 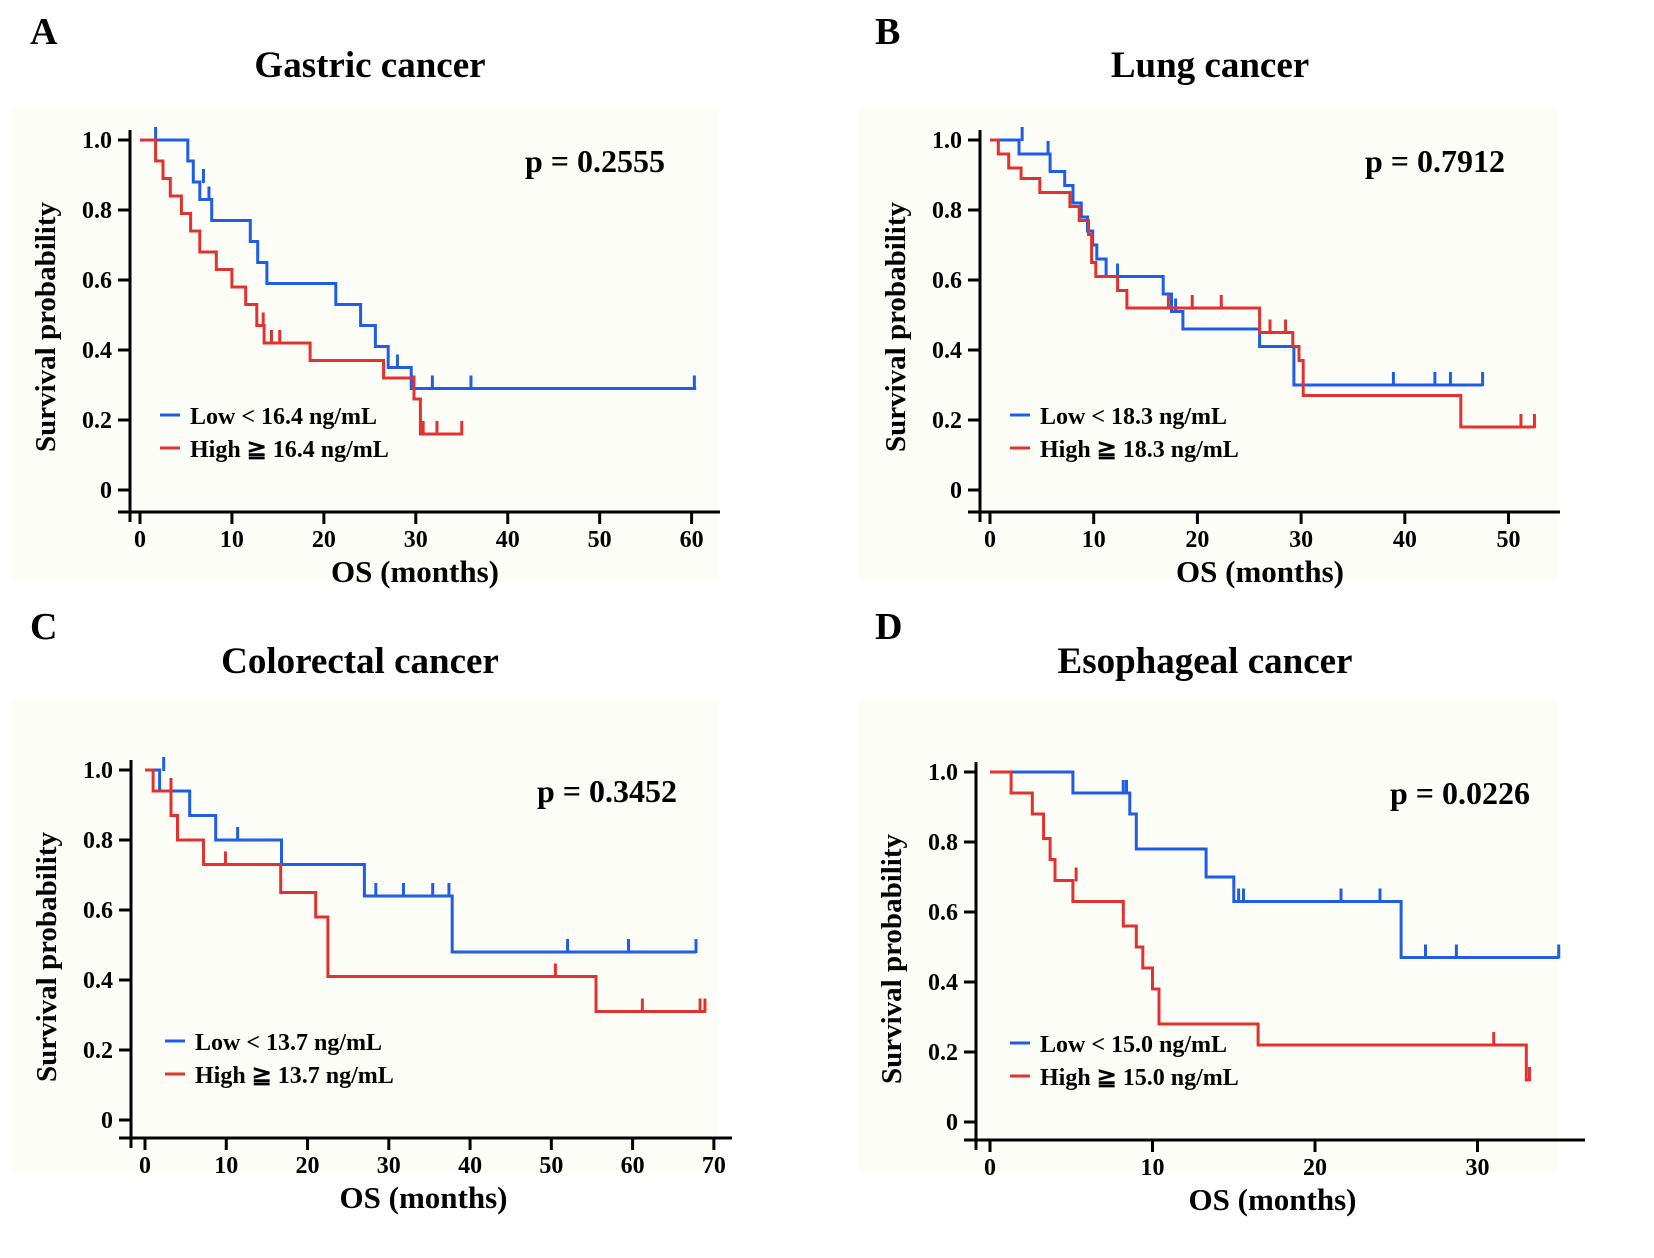 I want to click on x-tick-label: 70, so click(x=714, y=1166).